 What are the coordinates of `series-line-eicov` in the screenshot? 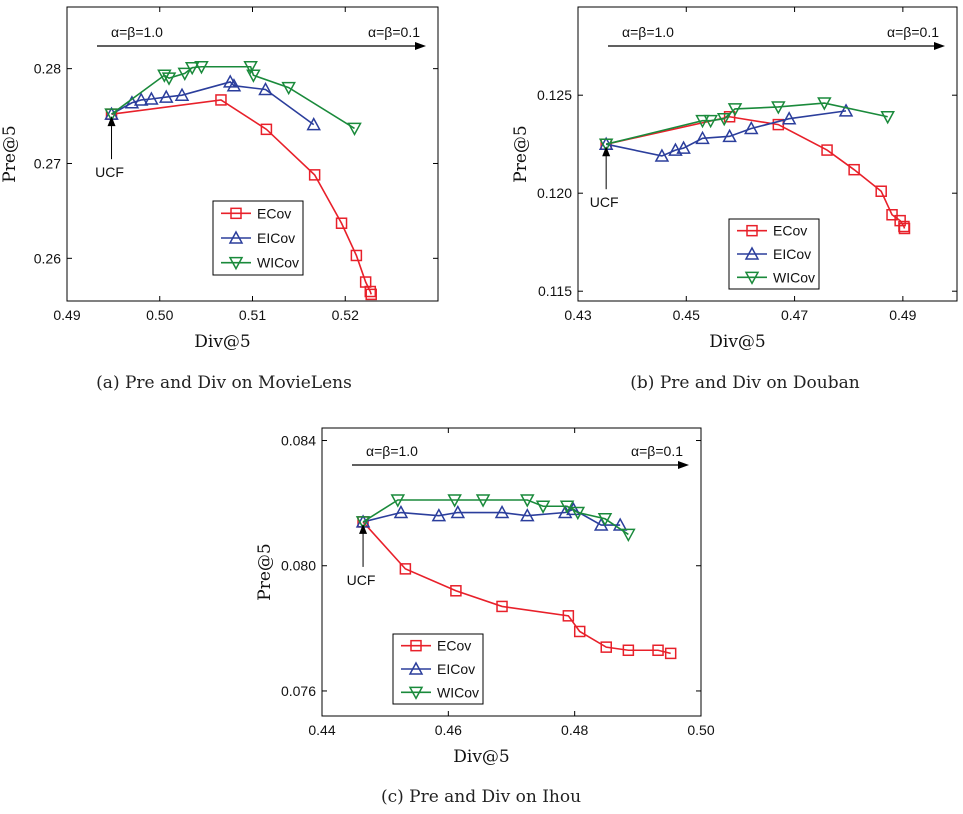 It's located at (726, 133).